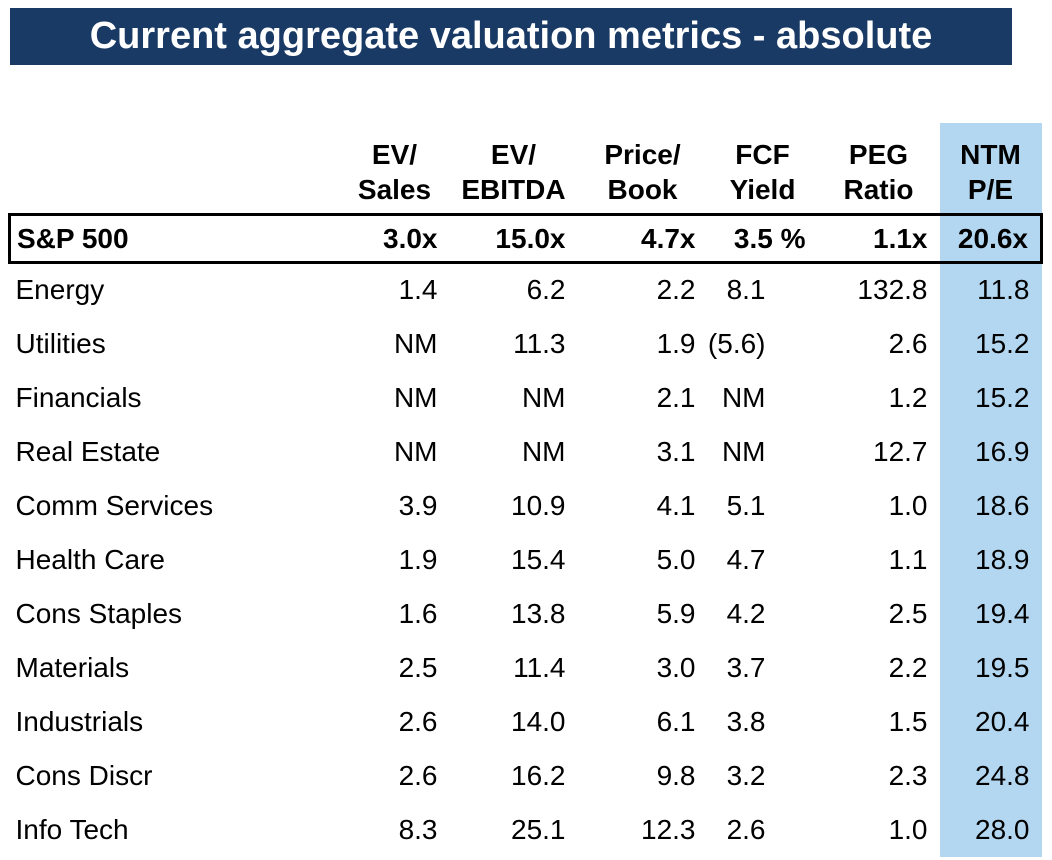 The image size is (1052, 860). I want to click on row-label: Energy, so click(60, 290).